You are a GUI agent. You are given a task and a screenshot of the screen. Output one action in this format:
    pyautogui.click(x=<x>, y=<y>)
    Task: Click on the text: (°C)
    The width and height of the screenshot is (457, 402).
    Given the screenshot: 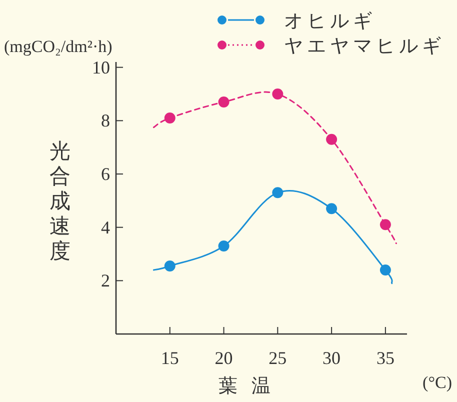 What is the action you would take?
    pyautogui.click(x=437, y=382)
    